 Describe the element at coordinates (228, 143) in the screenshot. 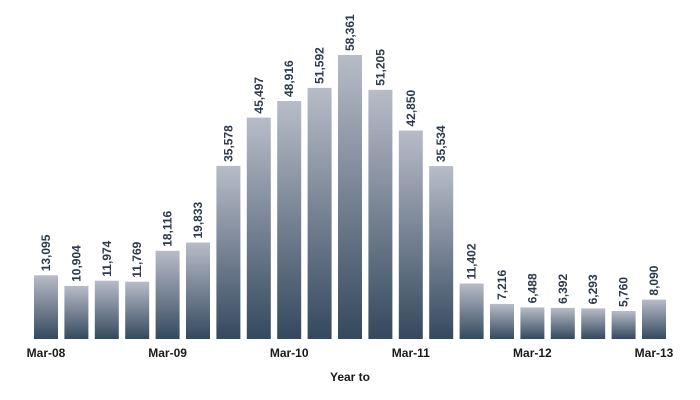

I see `value-label-sep-09: 35,578` at that location.